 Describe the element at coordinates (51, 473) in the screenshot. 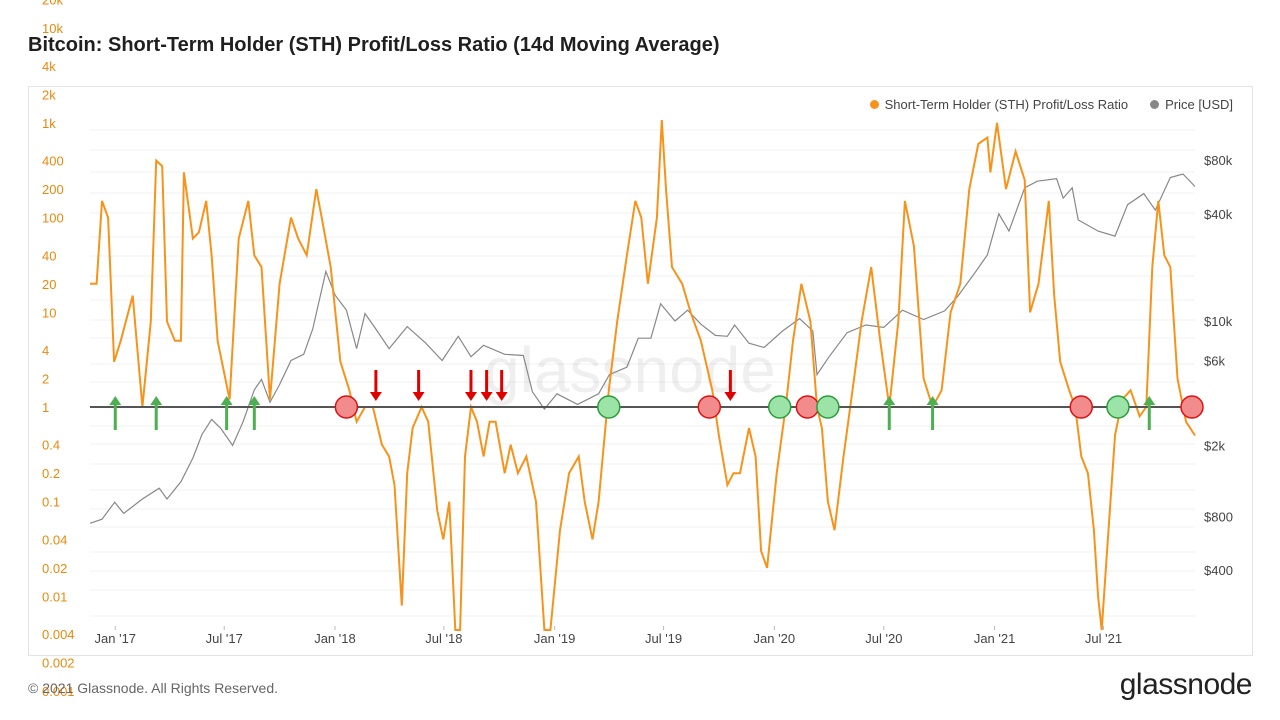

I see `y-left-tick: 0.2` at that location.